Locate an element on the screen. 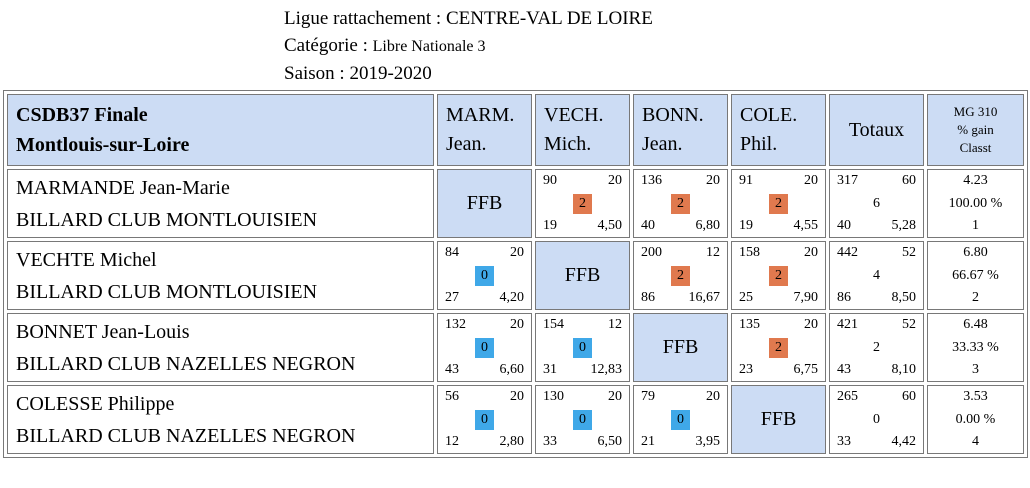 The width and height of the screenshot is (1030, 488). match-cell: 154 12 0 31 12,83 is located at coordinates (582, 347).